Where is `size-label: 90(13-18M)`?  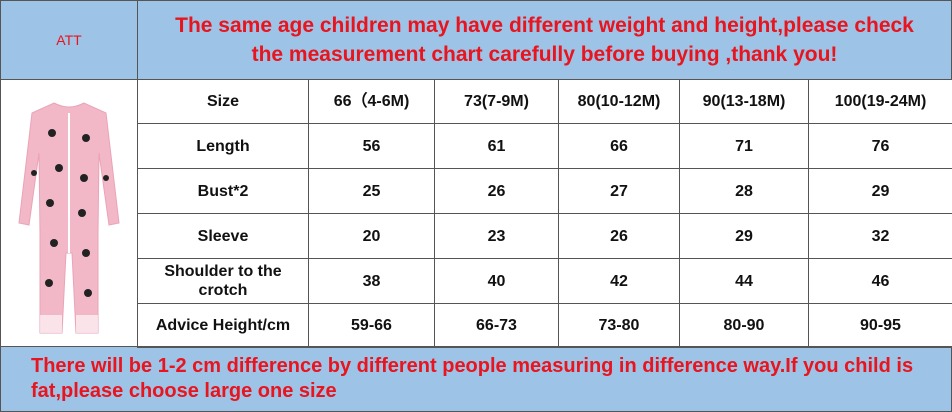 size-label: 90(13-18M) is located at coordinates (744, 101).